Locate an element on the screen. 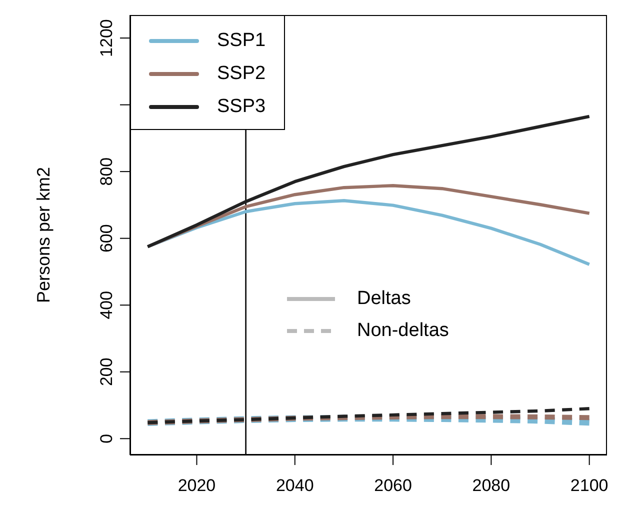  x-tick-label: 2040 is located at coordinates (295, 486).